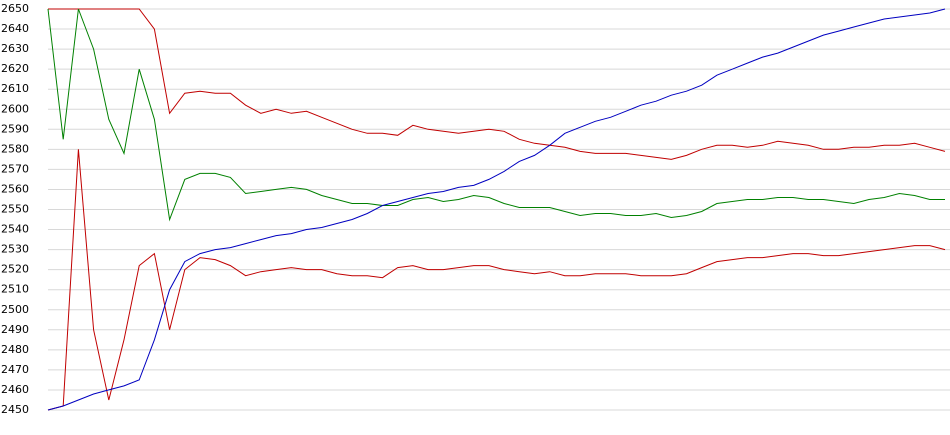 This screenshot has height=435, width=950. I want to click on y-tick-label: 2590, so click(15, 128).